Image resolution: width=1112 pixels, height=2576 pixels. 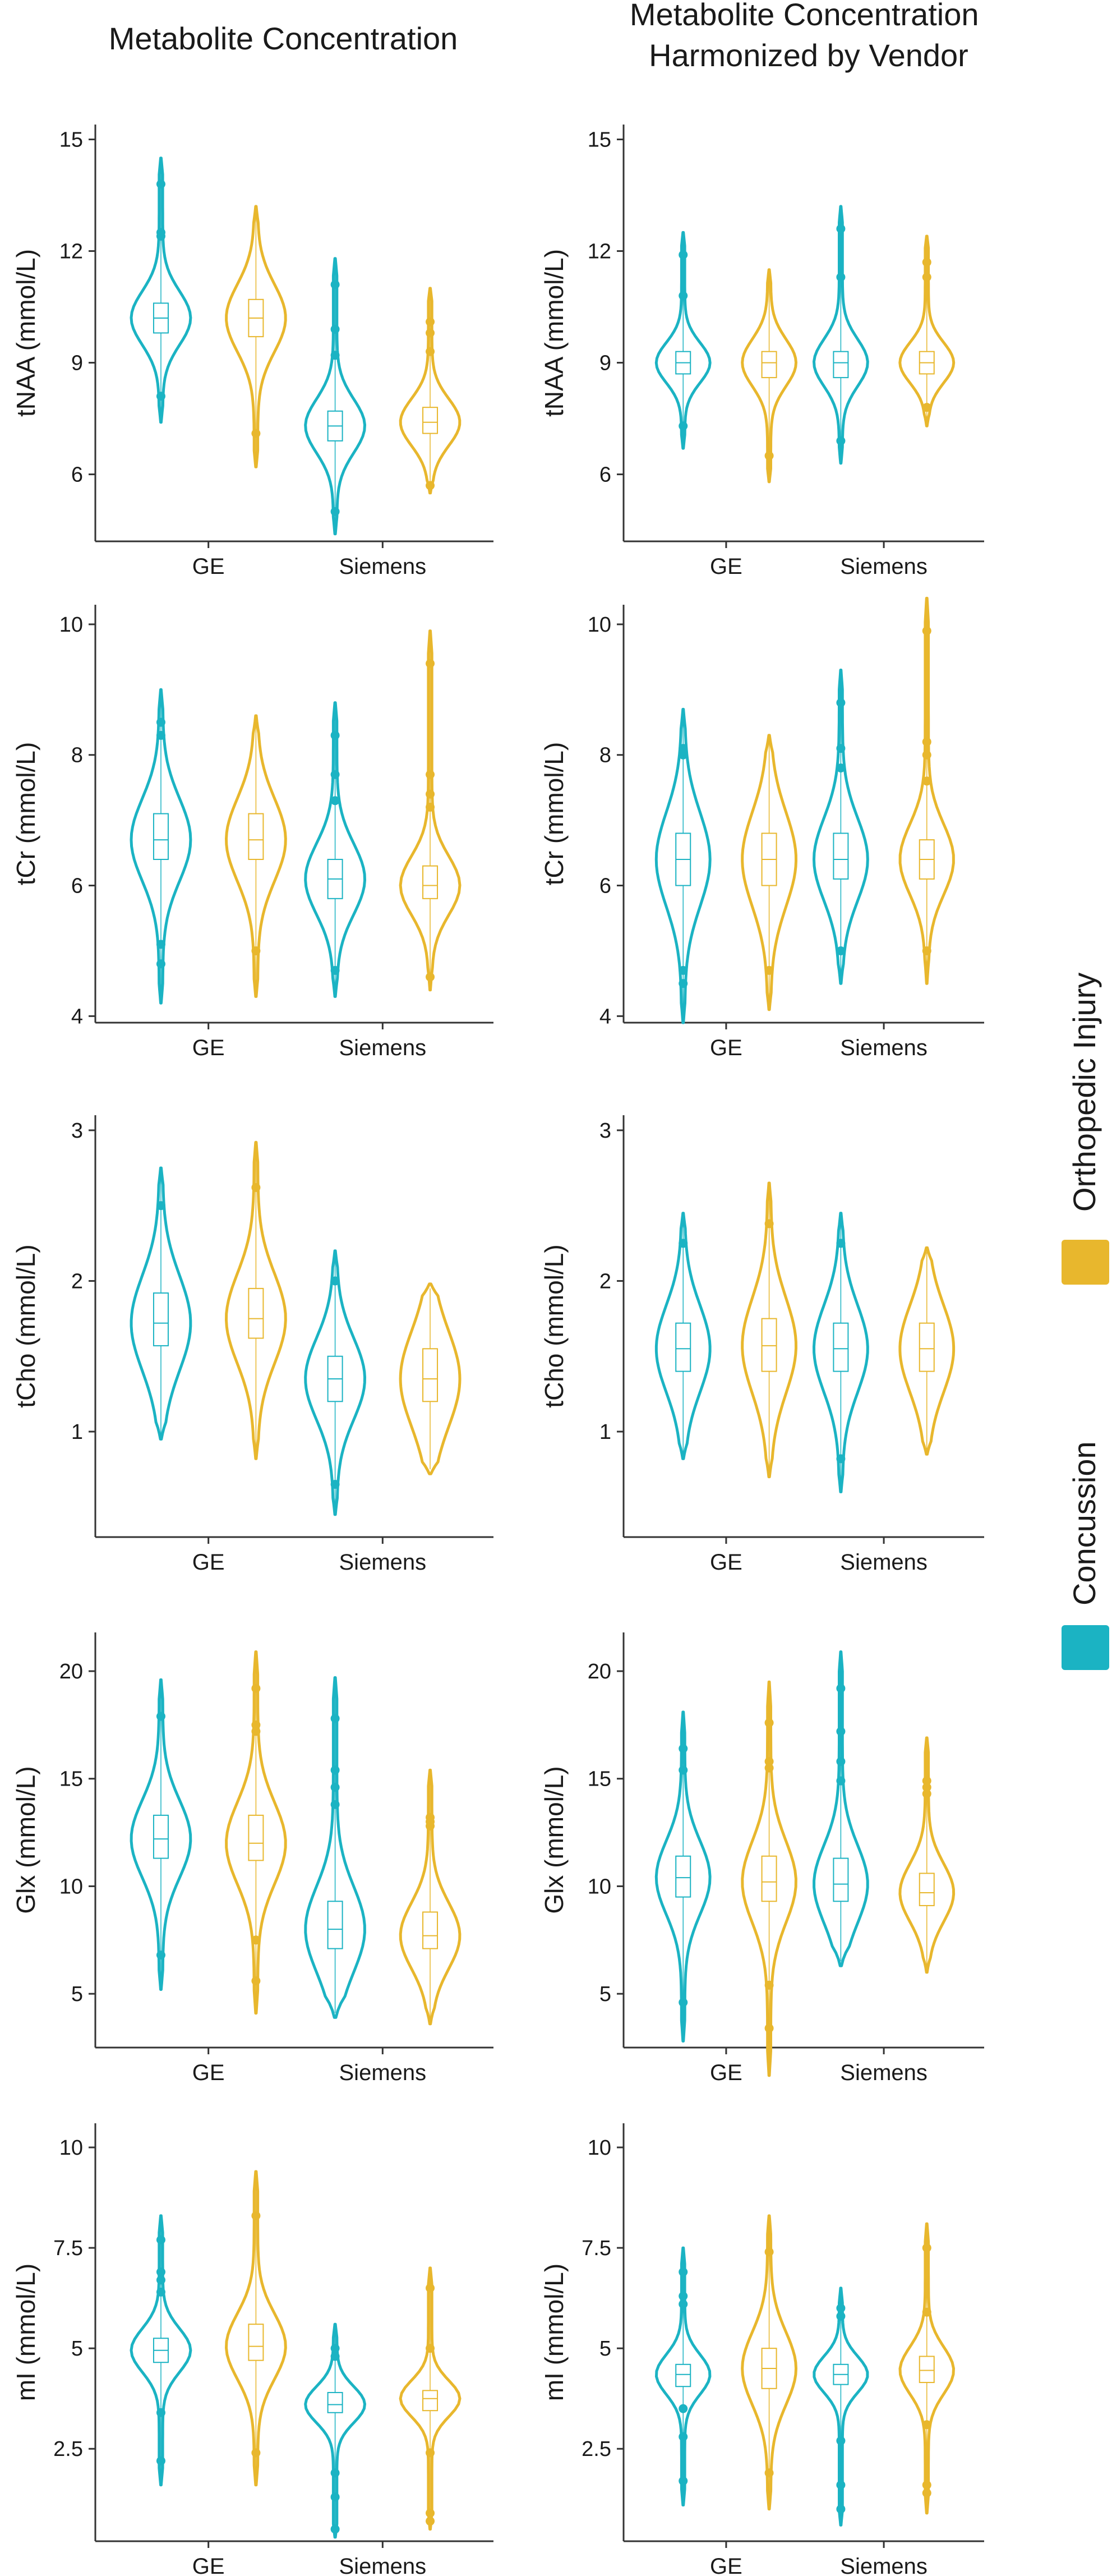 What do you see at coordinates (77, 1131) in the screenshot?
I see `y-tick-label: 3` at bounding box center [77, 1131].